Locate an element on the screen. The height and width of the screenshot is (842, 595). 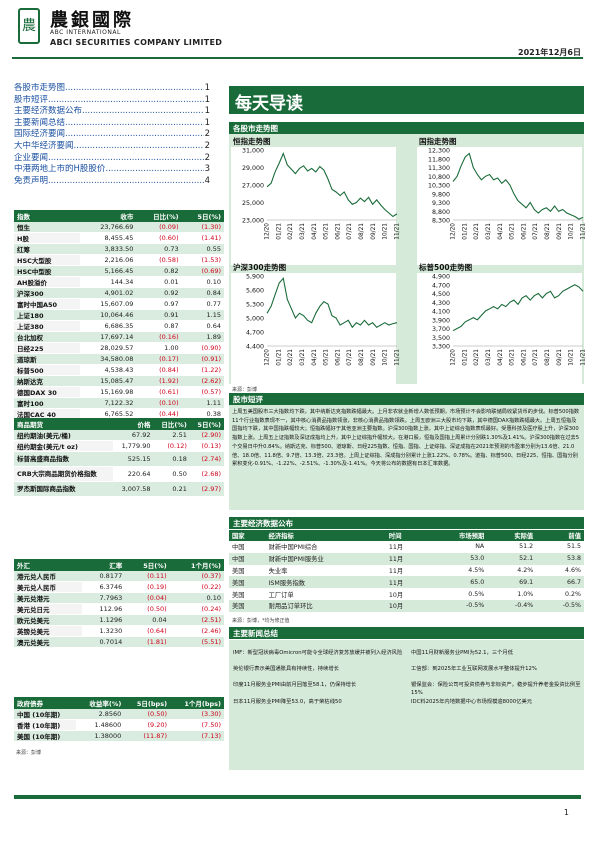
row-label: 纳斯达克 is located at coordinates (47, 381).